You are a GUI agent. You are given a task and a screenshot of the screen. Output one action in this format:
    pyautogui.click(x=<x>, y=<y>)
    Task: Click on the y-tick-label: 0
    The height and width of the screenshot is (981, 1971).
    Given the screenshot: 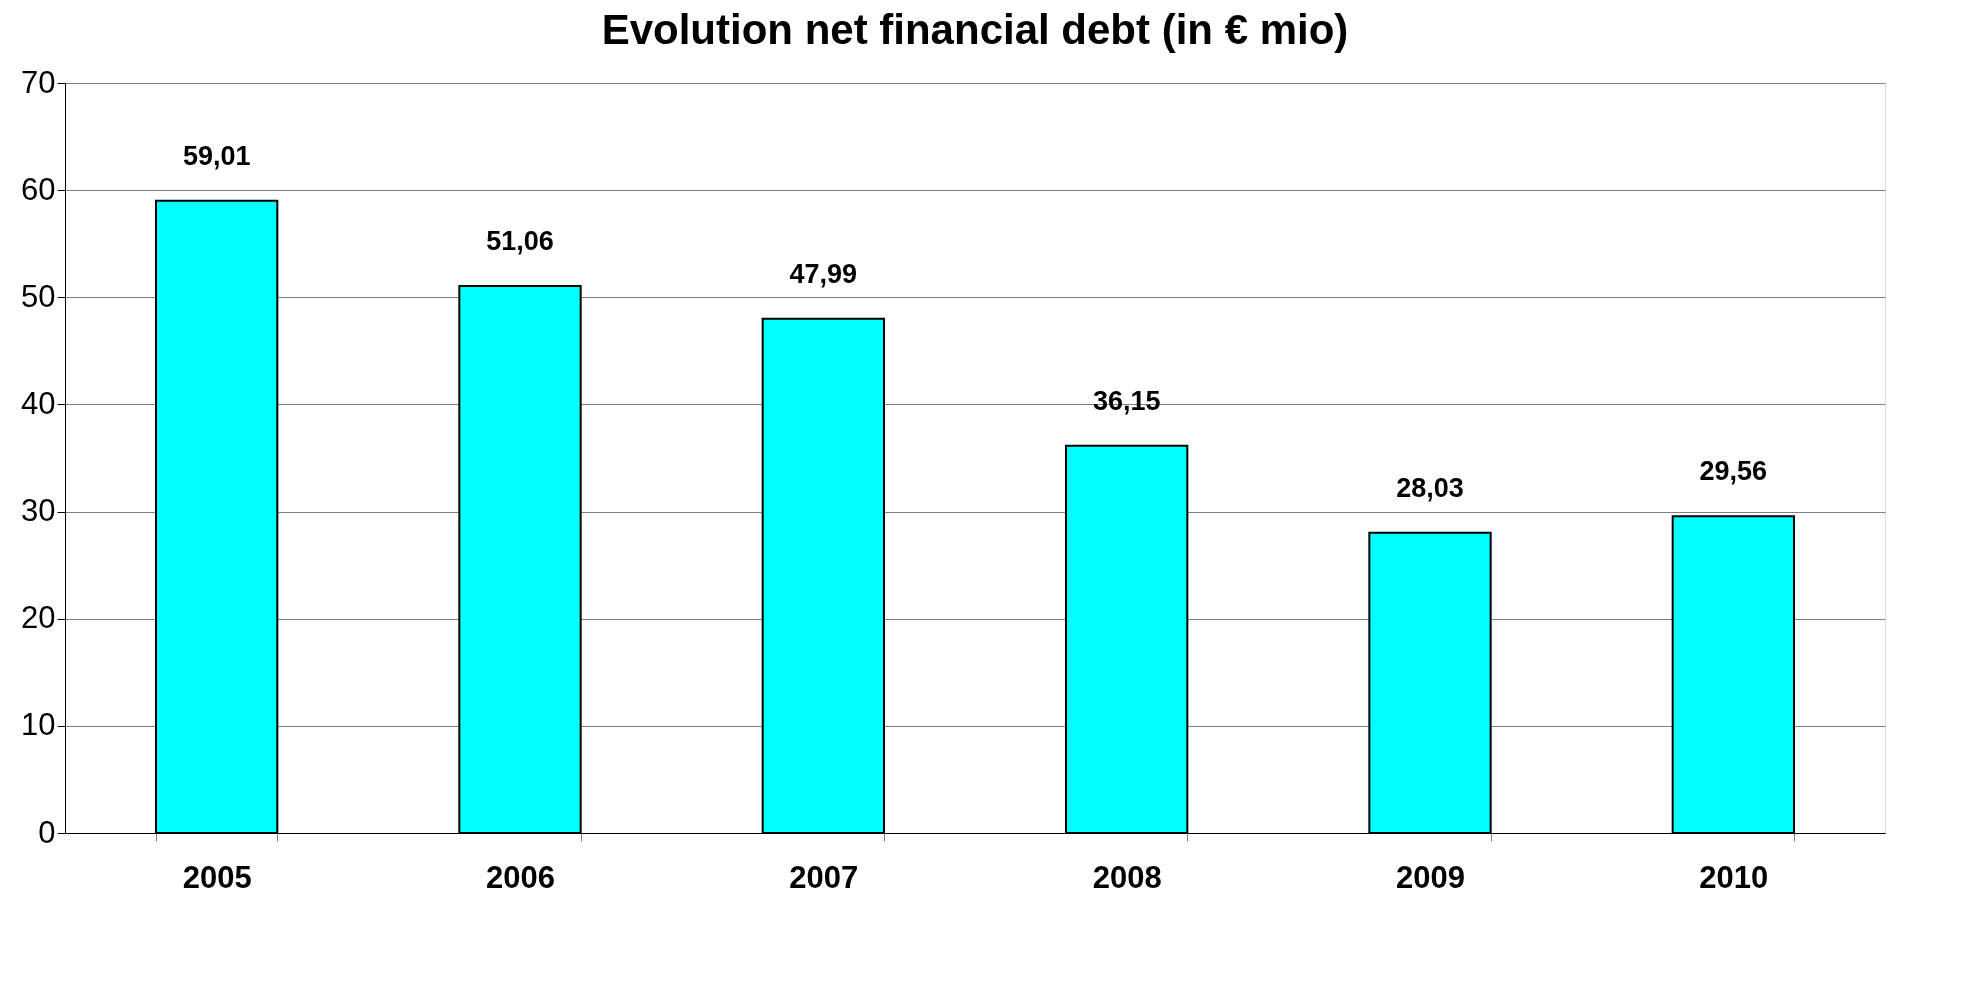 What is the action you would take?
    pyautogui.click(x=47, y=832)
    